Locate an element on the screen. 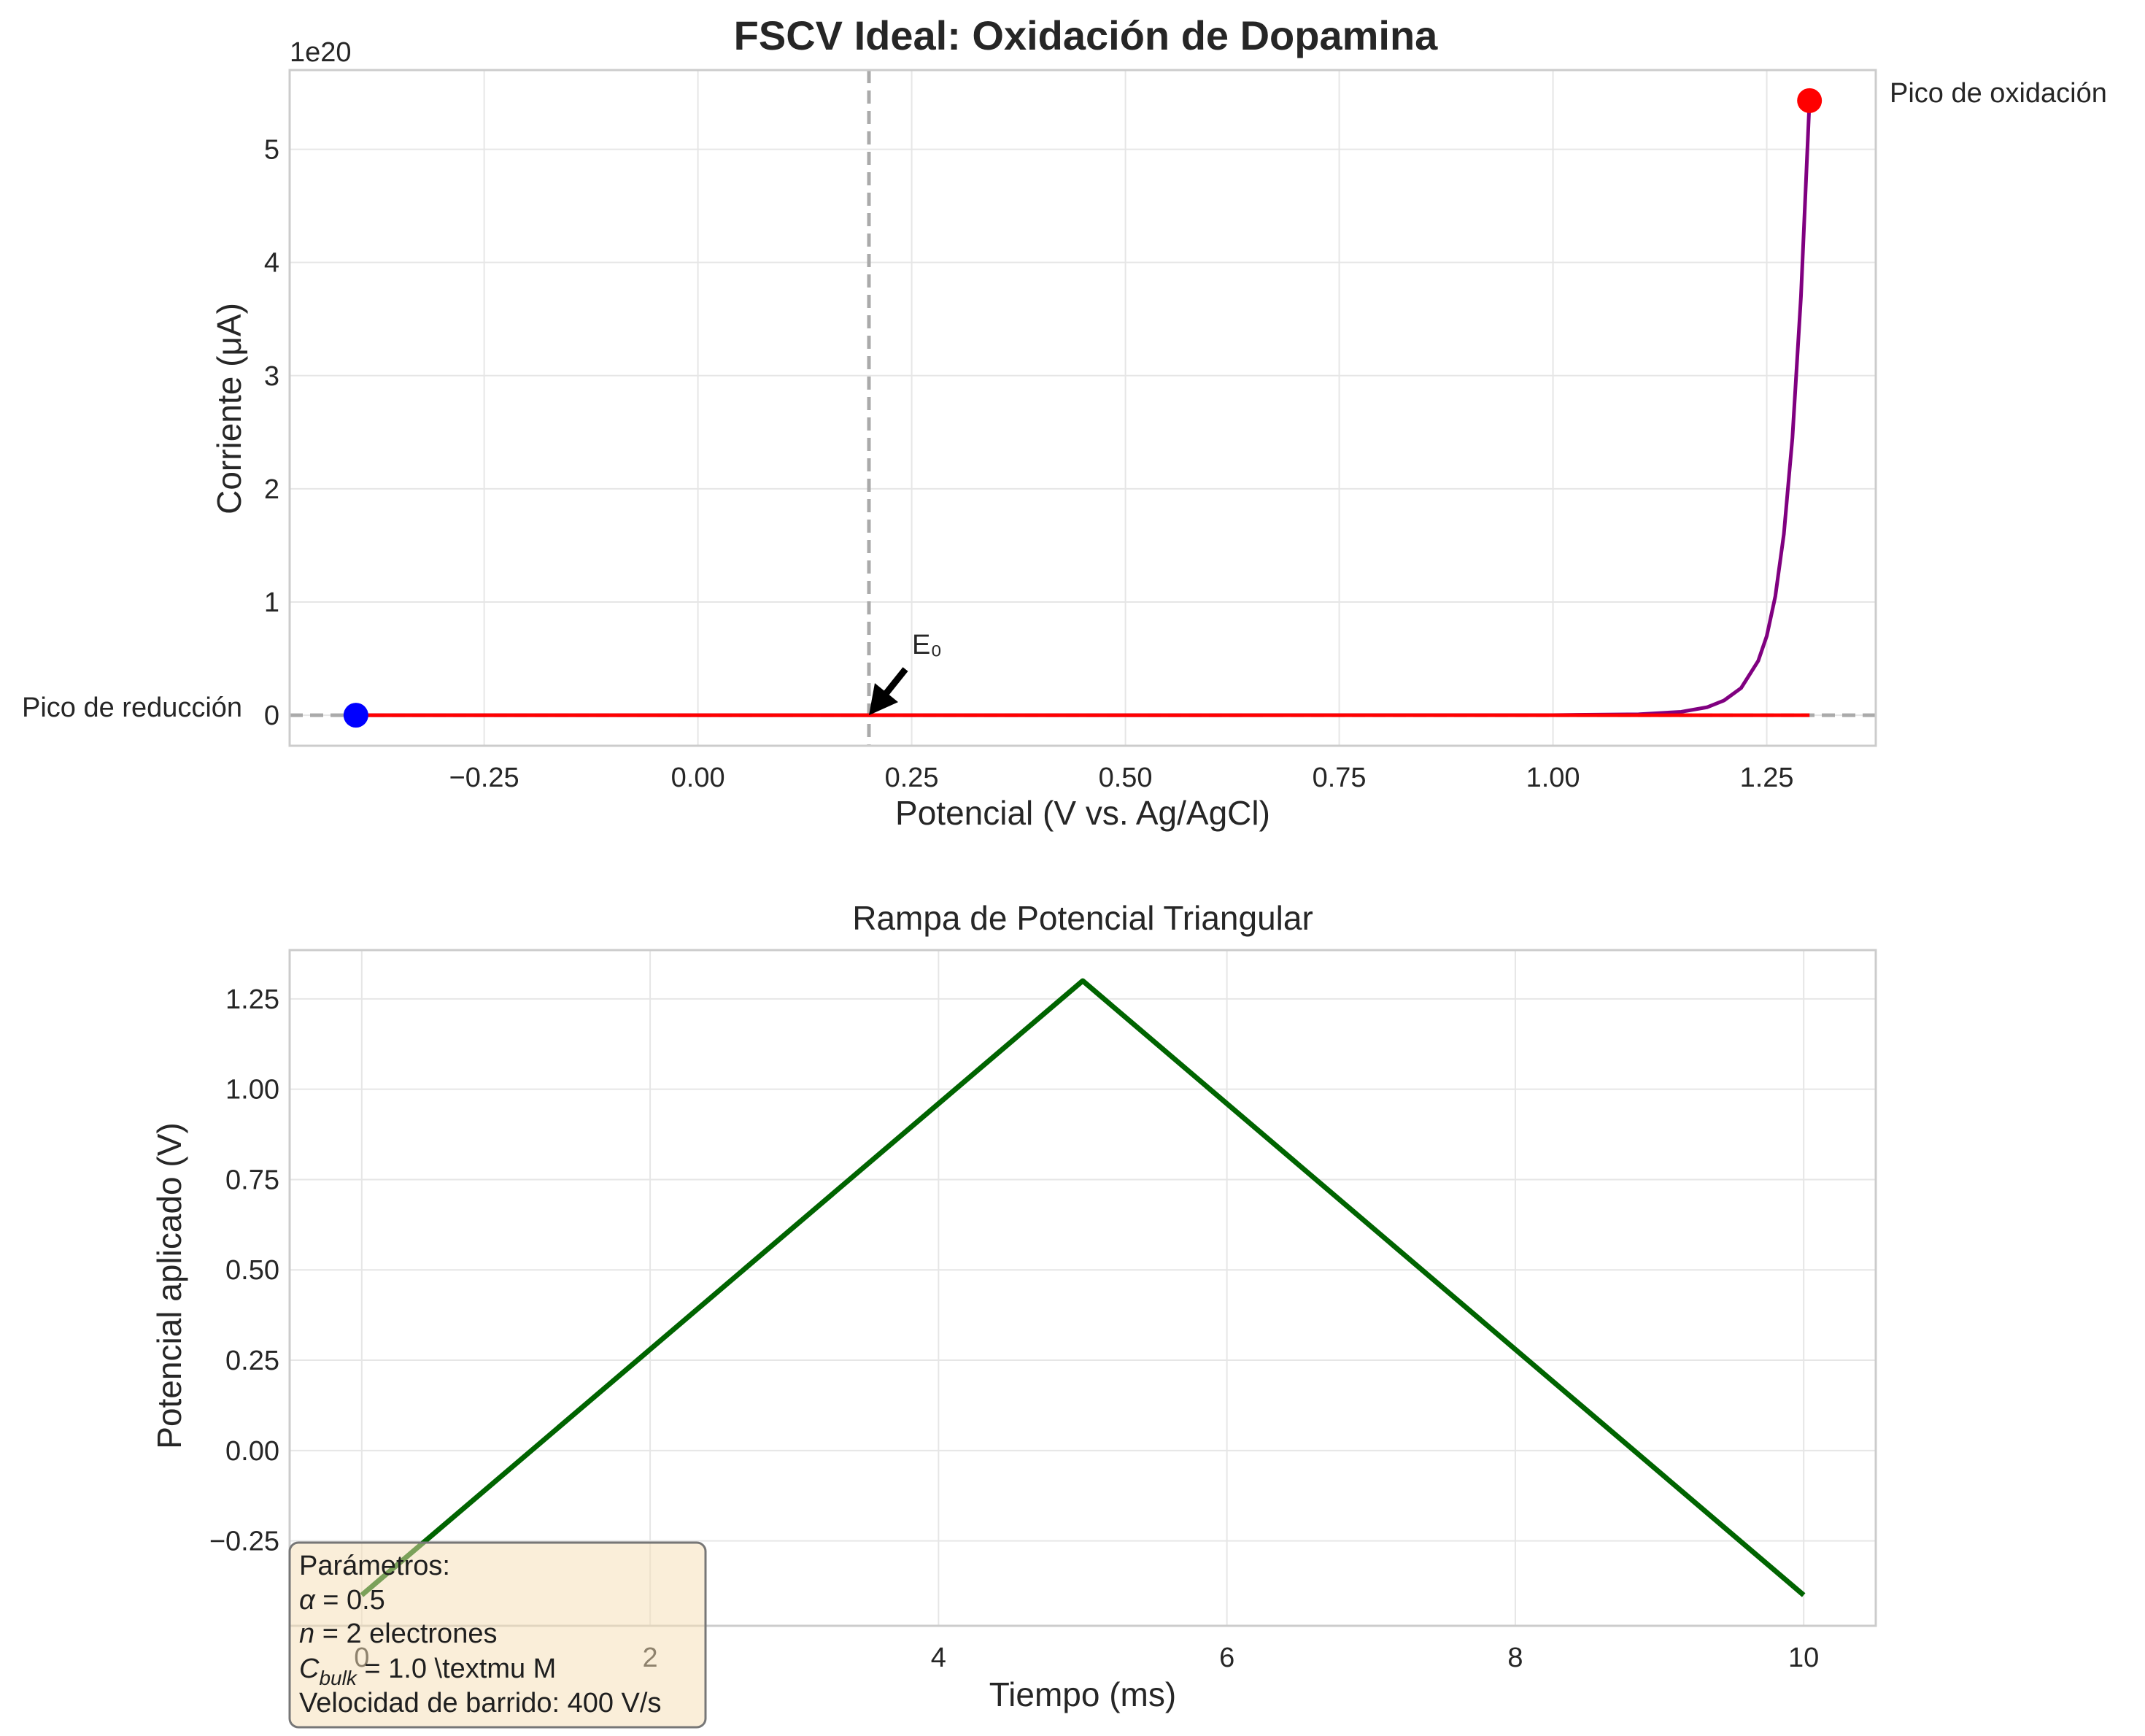 The width and height of the screenshot is (2145, 1736). param-n: n = 2 electrones is located at coordinates (398, 1634).